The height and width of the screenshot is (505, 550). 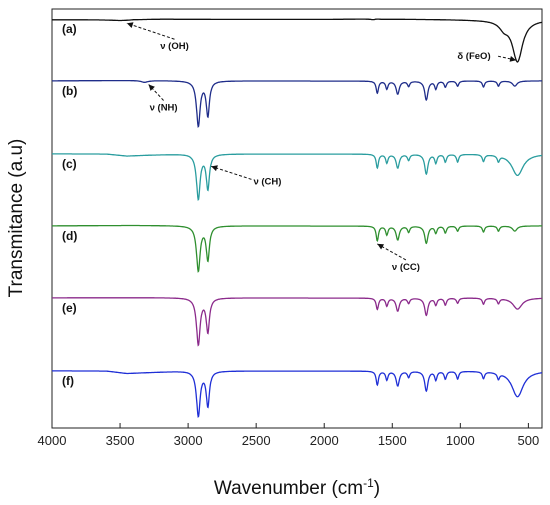 What do you see at coordinates (297, 103) in the screenshot?
I see `spectrum-line-b` at bounding box center [297, 103].